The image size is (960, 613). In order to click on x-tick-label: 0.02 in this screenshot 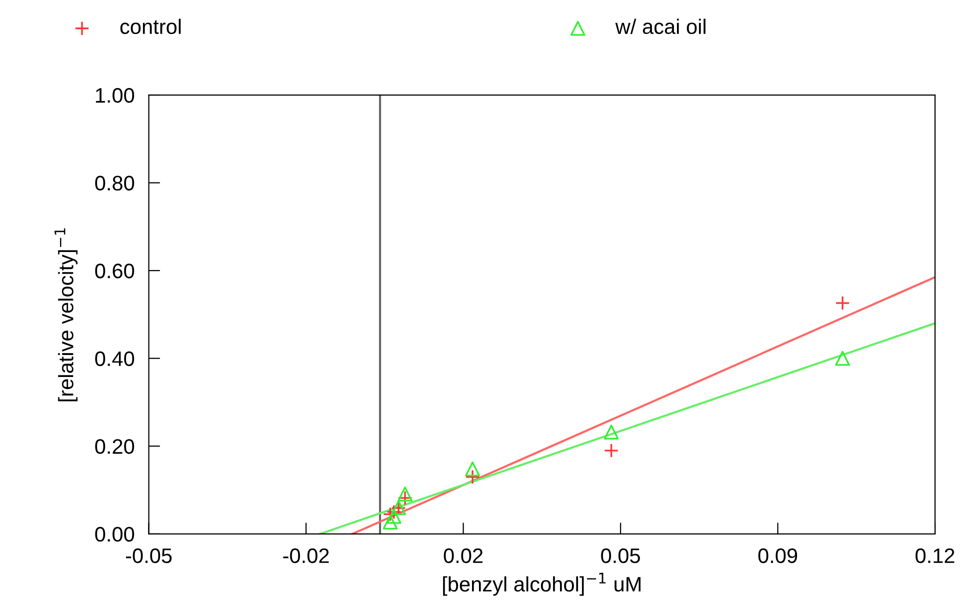, I will do `click(463, 556)`.